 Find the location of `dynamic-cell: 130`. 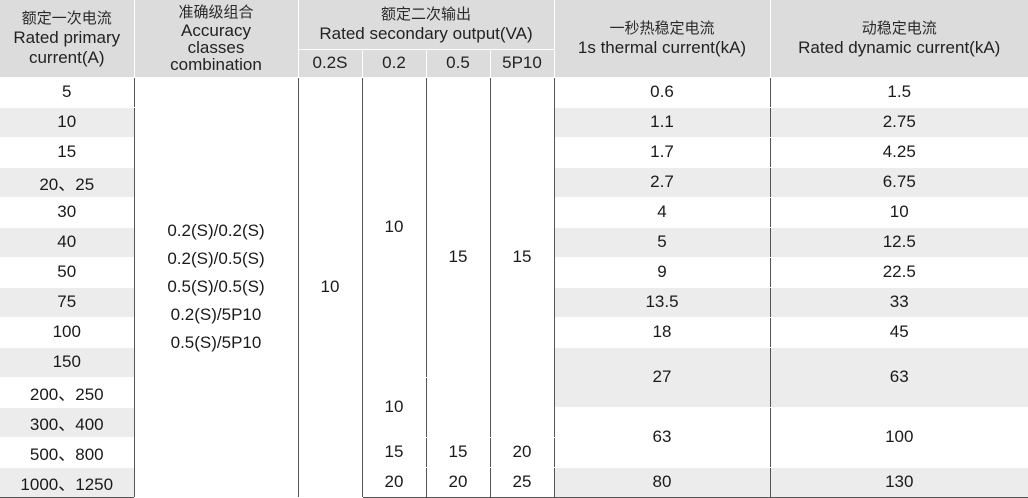

dynamic-cell: 130 is located at coordinates (898, 482).